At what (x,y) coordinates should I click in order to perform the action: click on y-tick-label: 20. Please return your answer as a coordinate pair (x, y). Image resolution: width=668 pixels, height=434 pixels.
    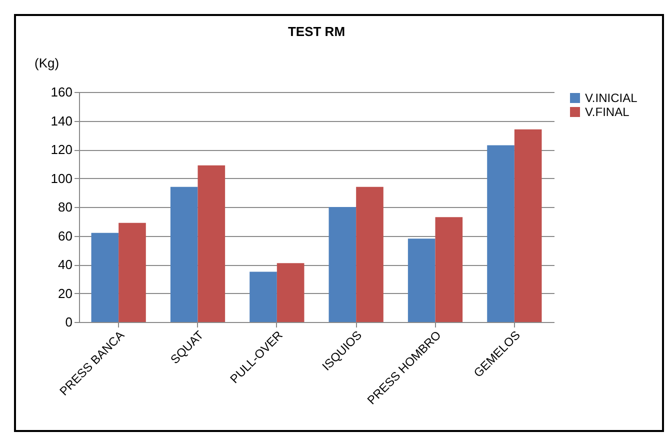
    Looking at the image, I should click on (65, 293).